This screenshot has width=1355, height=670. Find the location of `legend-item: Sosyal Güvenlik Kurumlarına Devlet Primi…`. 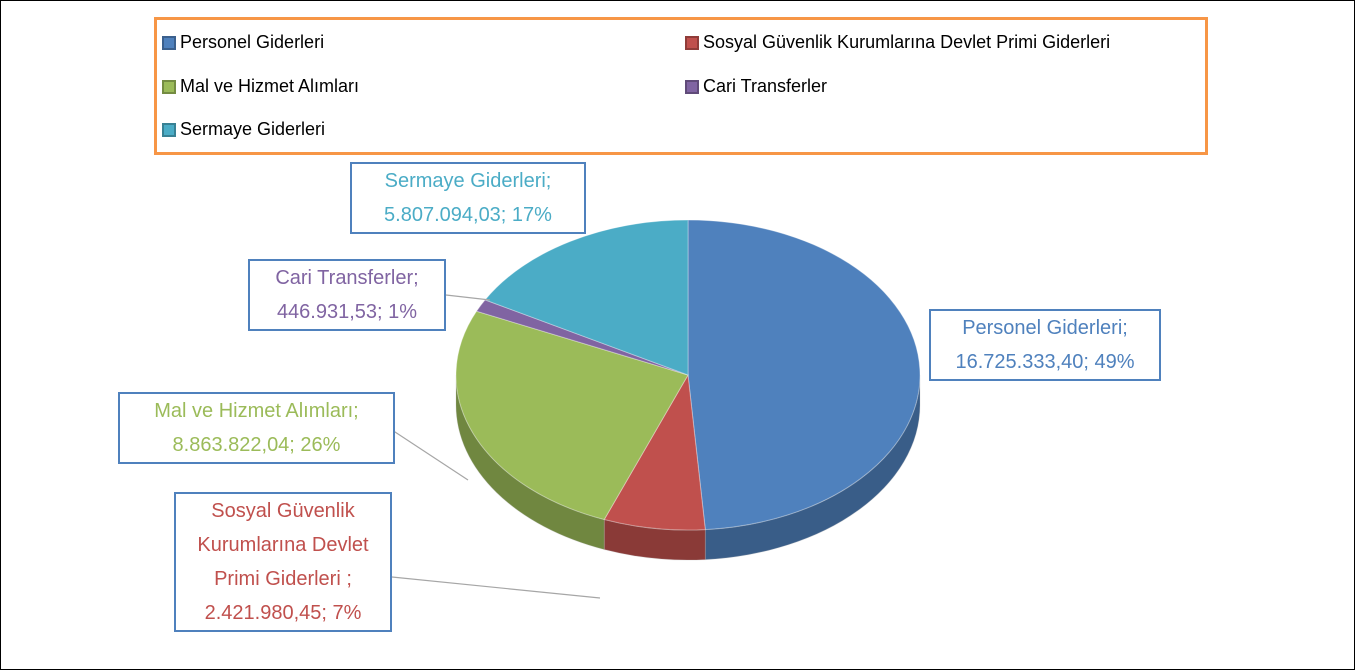

legend-item: Sosyal Güvenlik Kurumlarına Devlet Primi… is located at coordinates (897, 42).